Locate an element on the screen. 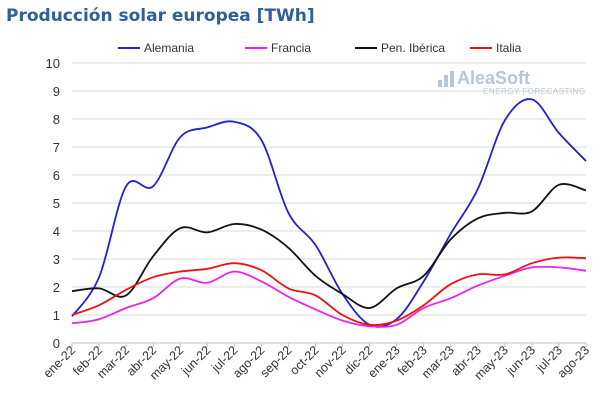 The width and height of the screenshot is (600, 416). aleasoft-logo-icon is located at coordinates (446, 79).